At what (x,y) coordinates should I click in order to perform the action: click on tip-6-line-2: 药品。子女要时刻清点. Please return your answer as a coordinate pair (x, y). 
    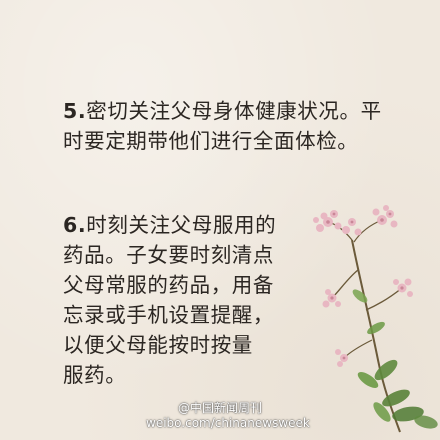
    Looking at the image, I should click on (168, 255).